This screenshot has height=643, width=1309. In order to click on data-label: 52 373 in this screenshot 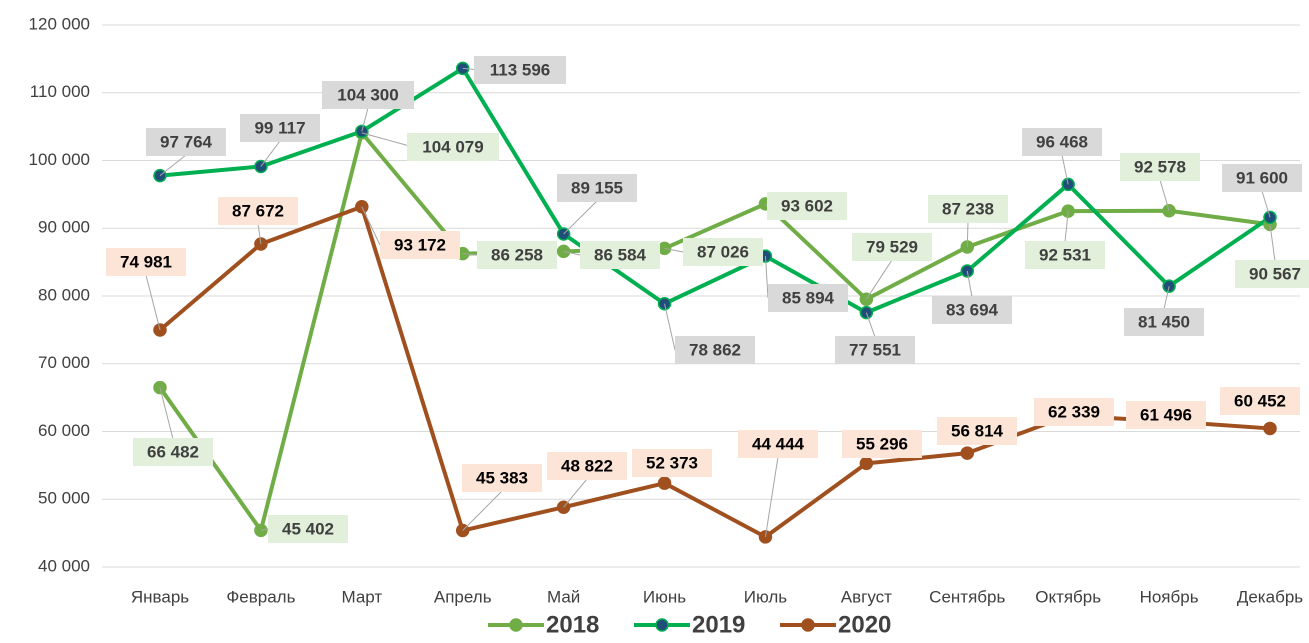, I will do `click(672, 462)`.